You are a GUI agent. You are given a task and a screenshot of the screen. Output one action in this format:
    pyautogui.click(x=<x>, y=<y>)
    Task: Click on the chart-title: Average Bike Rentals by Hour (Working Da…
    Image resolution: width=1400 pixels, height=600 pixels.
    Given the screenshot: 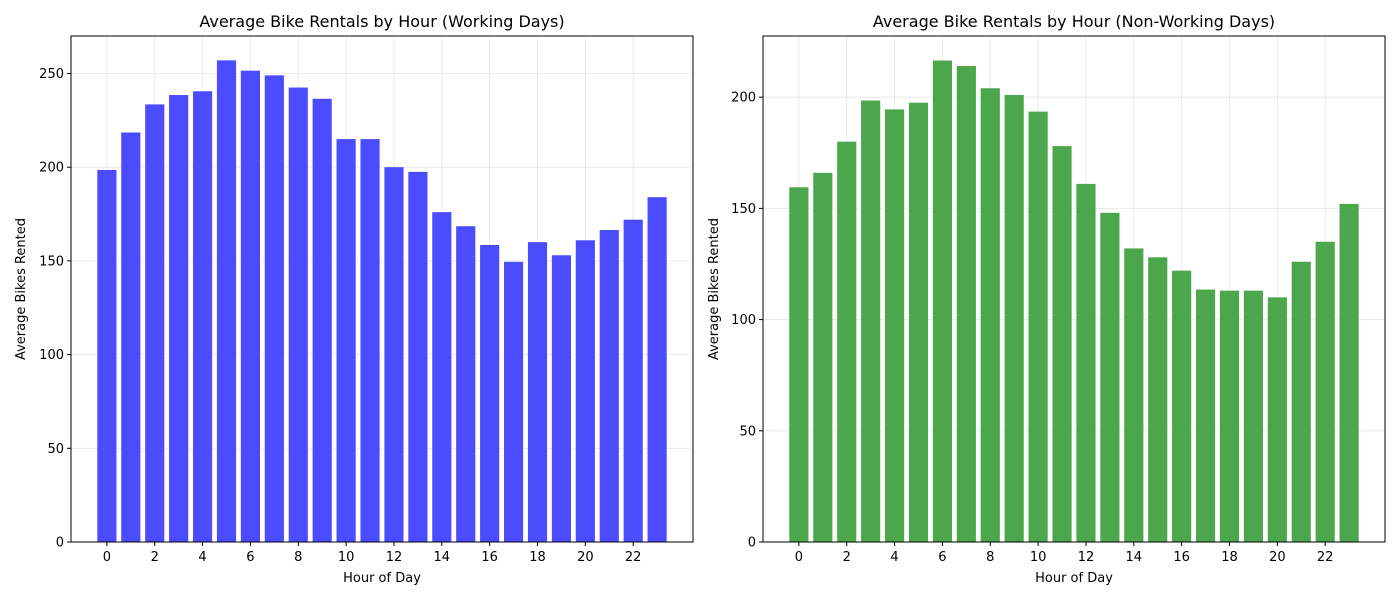 What is the action you would take?
    pyautogui.click(x=381, y=21)
    